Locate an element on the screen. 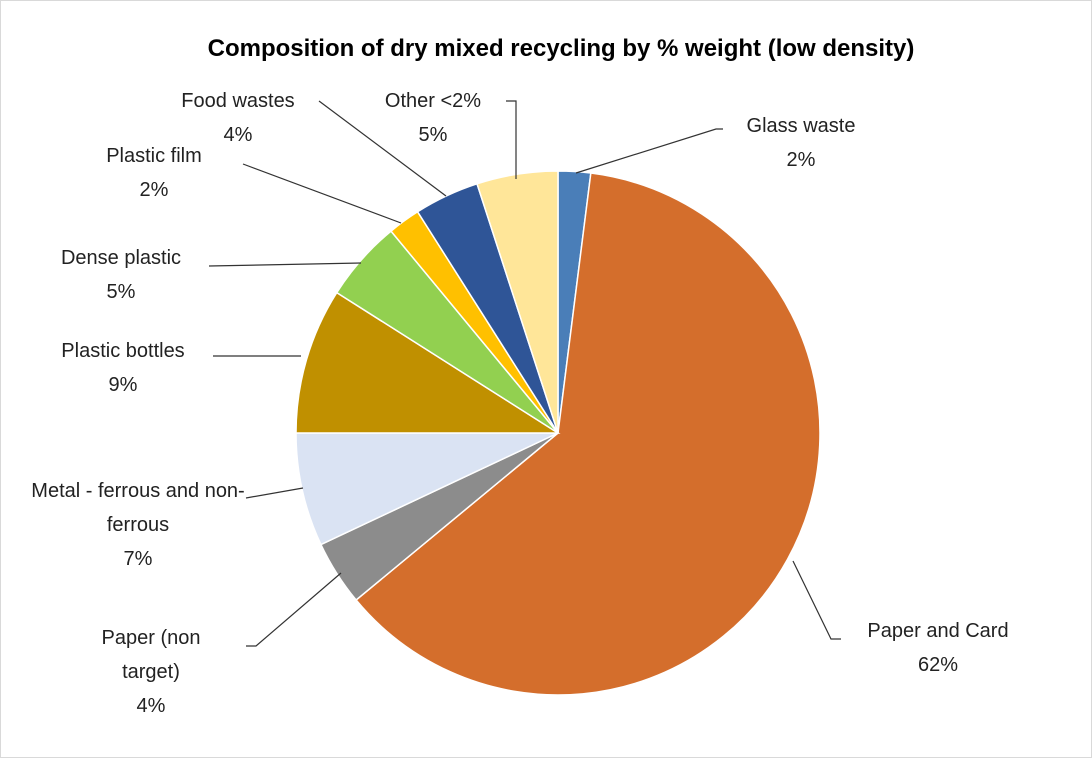 The image size is (1092, 758). label-name: Plastic film is located at coordinates (154, 156).